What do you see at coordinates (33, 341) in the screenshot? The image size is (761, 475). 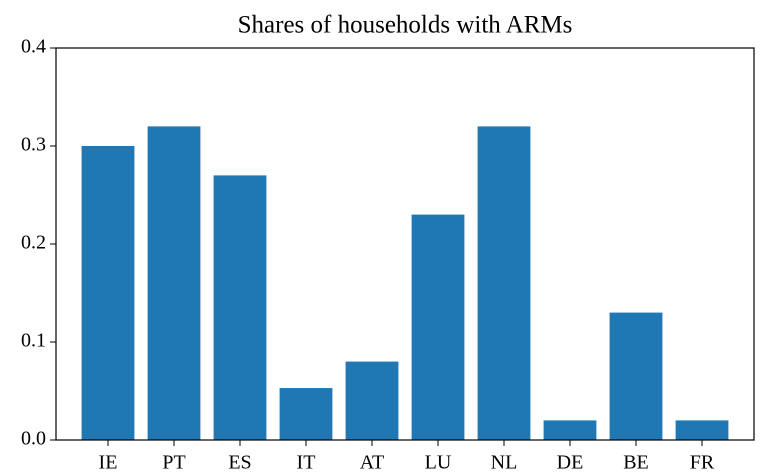 I see `y-tick-label: 0.1` at bounding box center [33, 341].